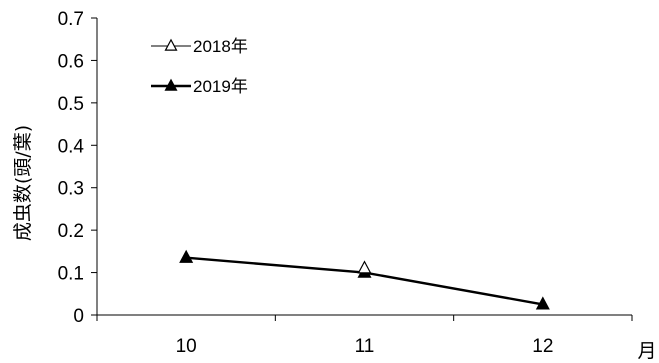 This screenshot has height=363, width=659. Describe the element at coordinates (365, 346) in the screenshot. I see `x-tick-label: 11` at that location.